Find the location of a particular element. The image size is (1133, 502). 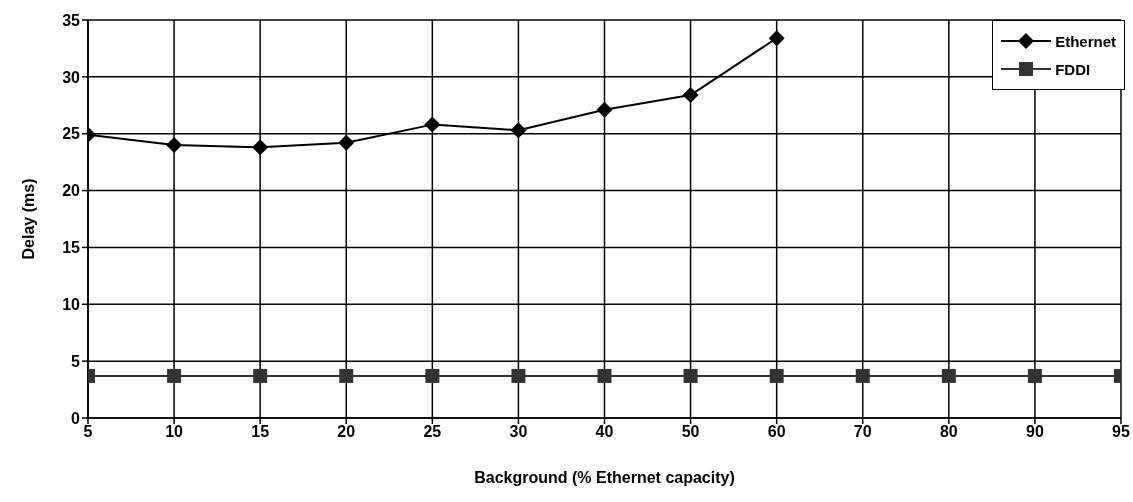

y-tick-label: 20 is located at coordinates (71, 191).